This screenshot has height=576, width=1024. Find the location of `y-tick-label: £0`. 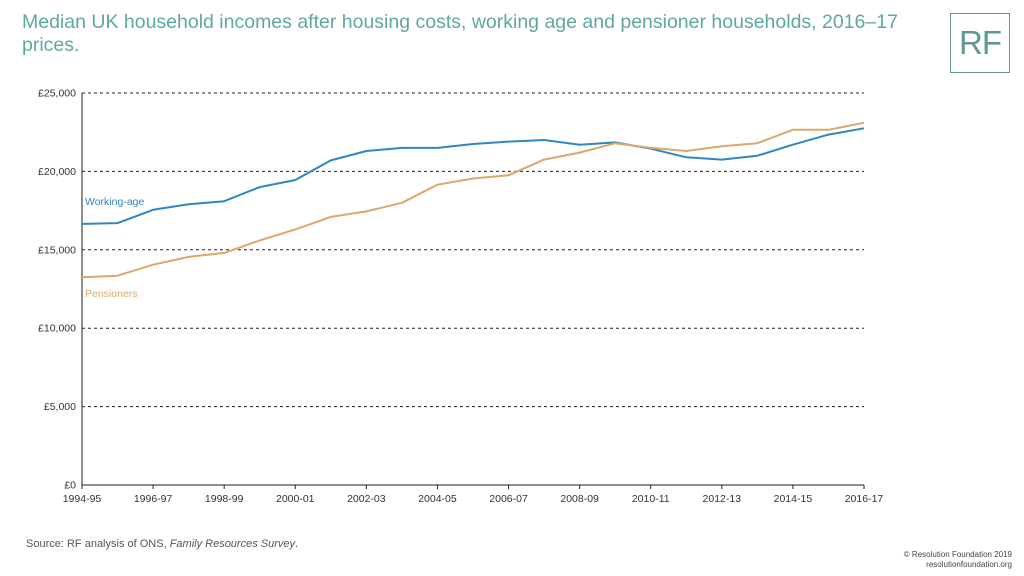

y-tick-label: £0 is located at coordinates (70, 486).